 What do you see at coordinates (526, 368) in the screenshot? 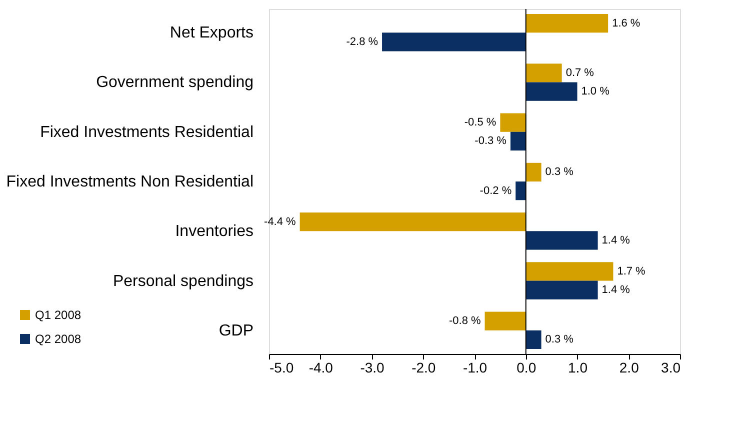
I see `x-tick-label: 0.0` at bounding box center [526, 368].